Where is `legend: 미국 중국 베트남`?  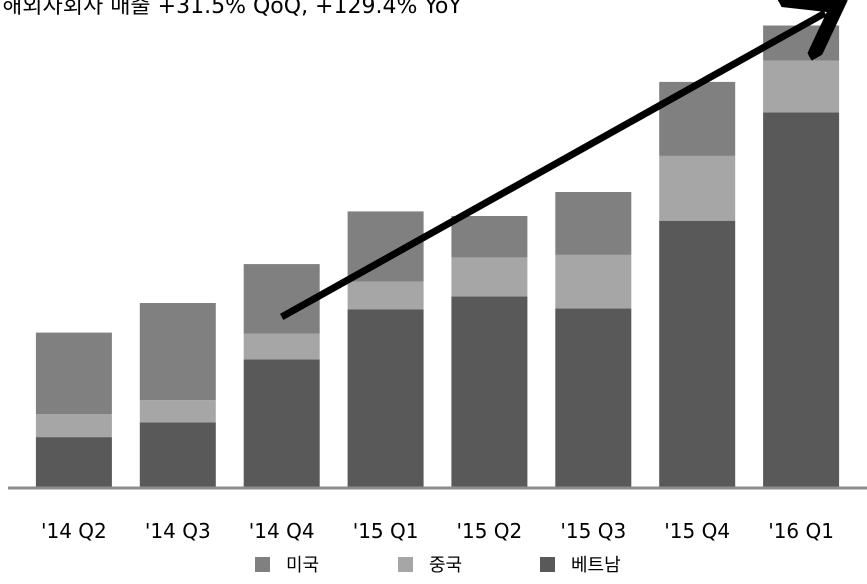 legend: 미국 중국 베트남 is located at coordinates (438, 565).